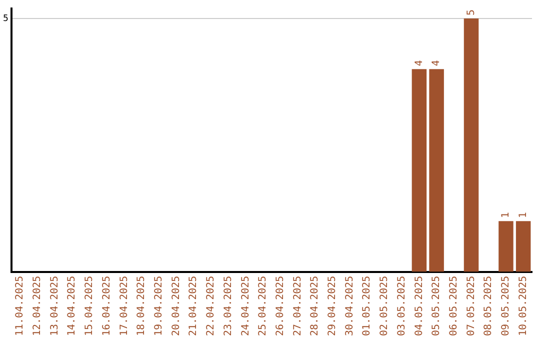 The height and width of the screenshot is (340, 540). Describe the element at coordinates (454, 306) in the screenshot. I see `x-tick-label: 06.05.2025` at that location.